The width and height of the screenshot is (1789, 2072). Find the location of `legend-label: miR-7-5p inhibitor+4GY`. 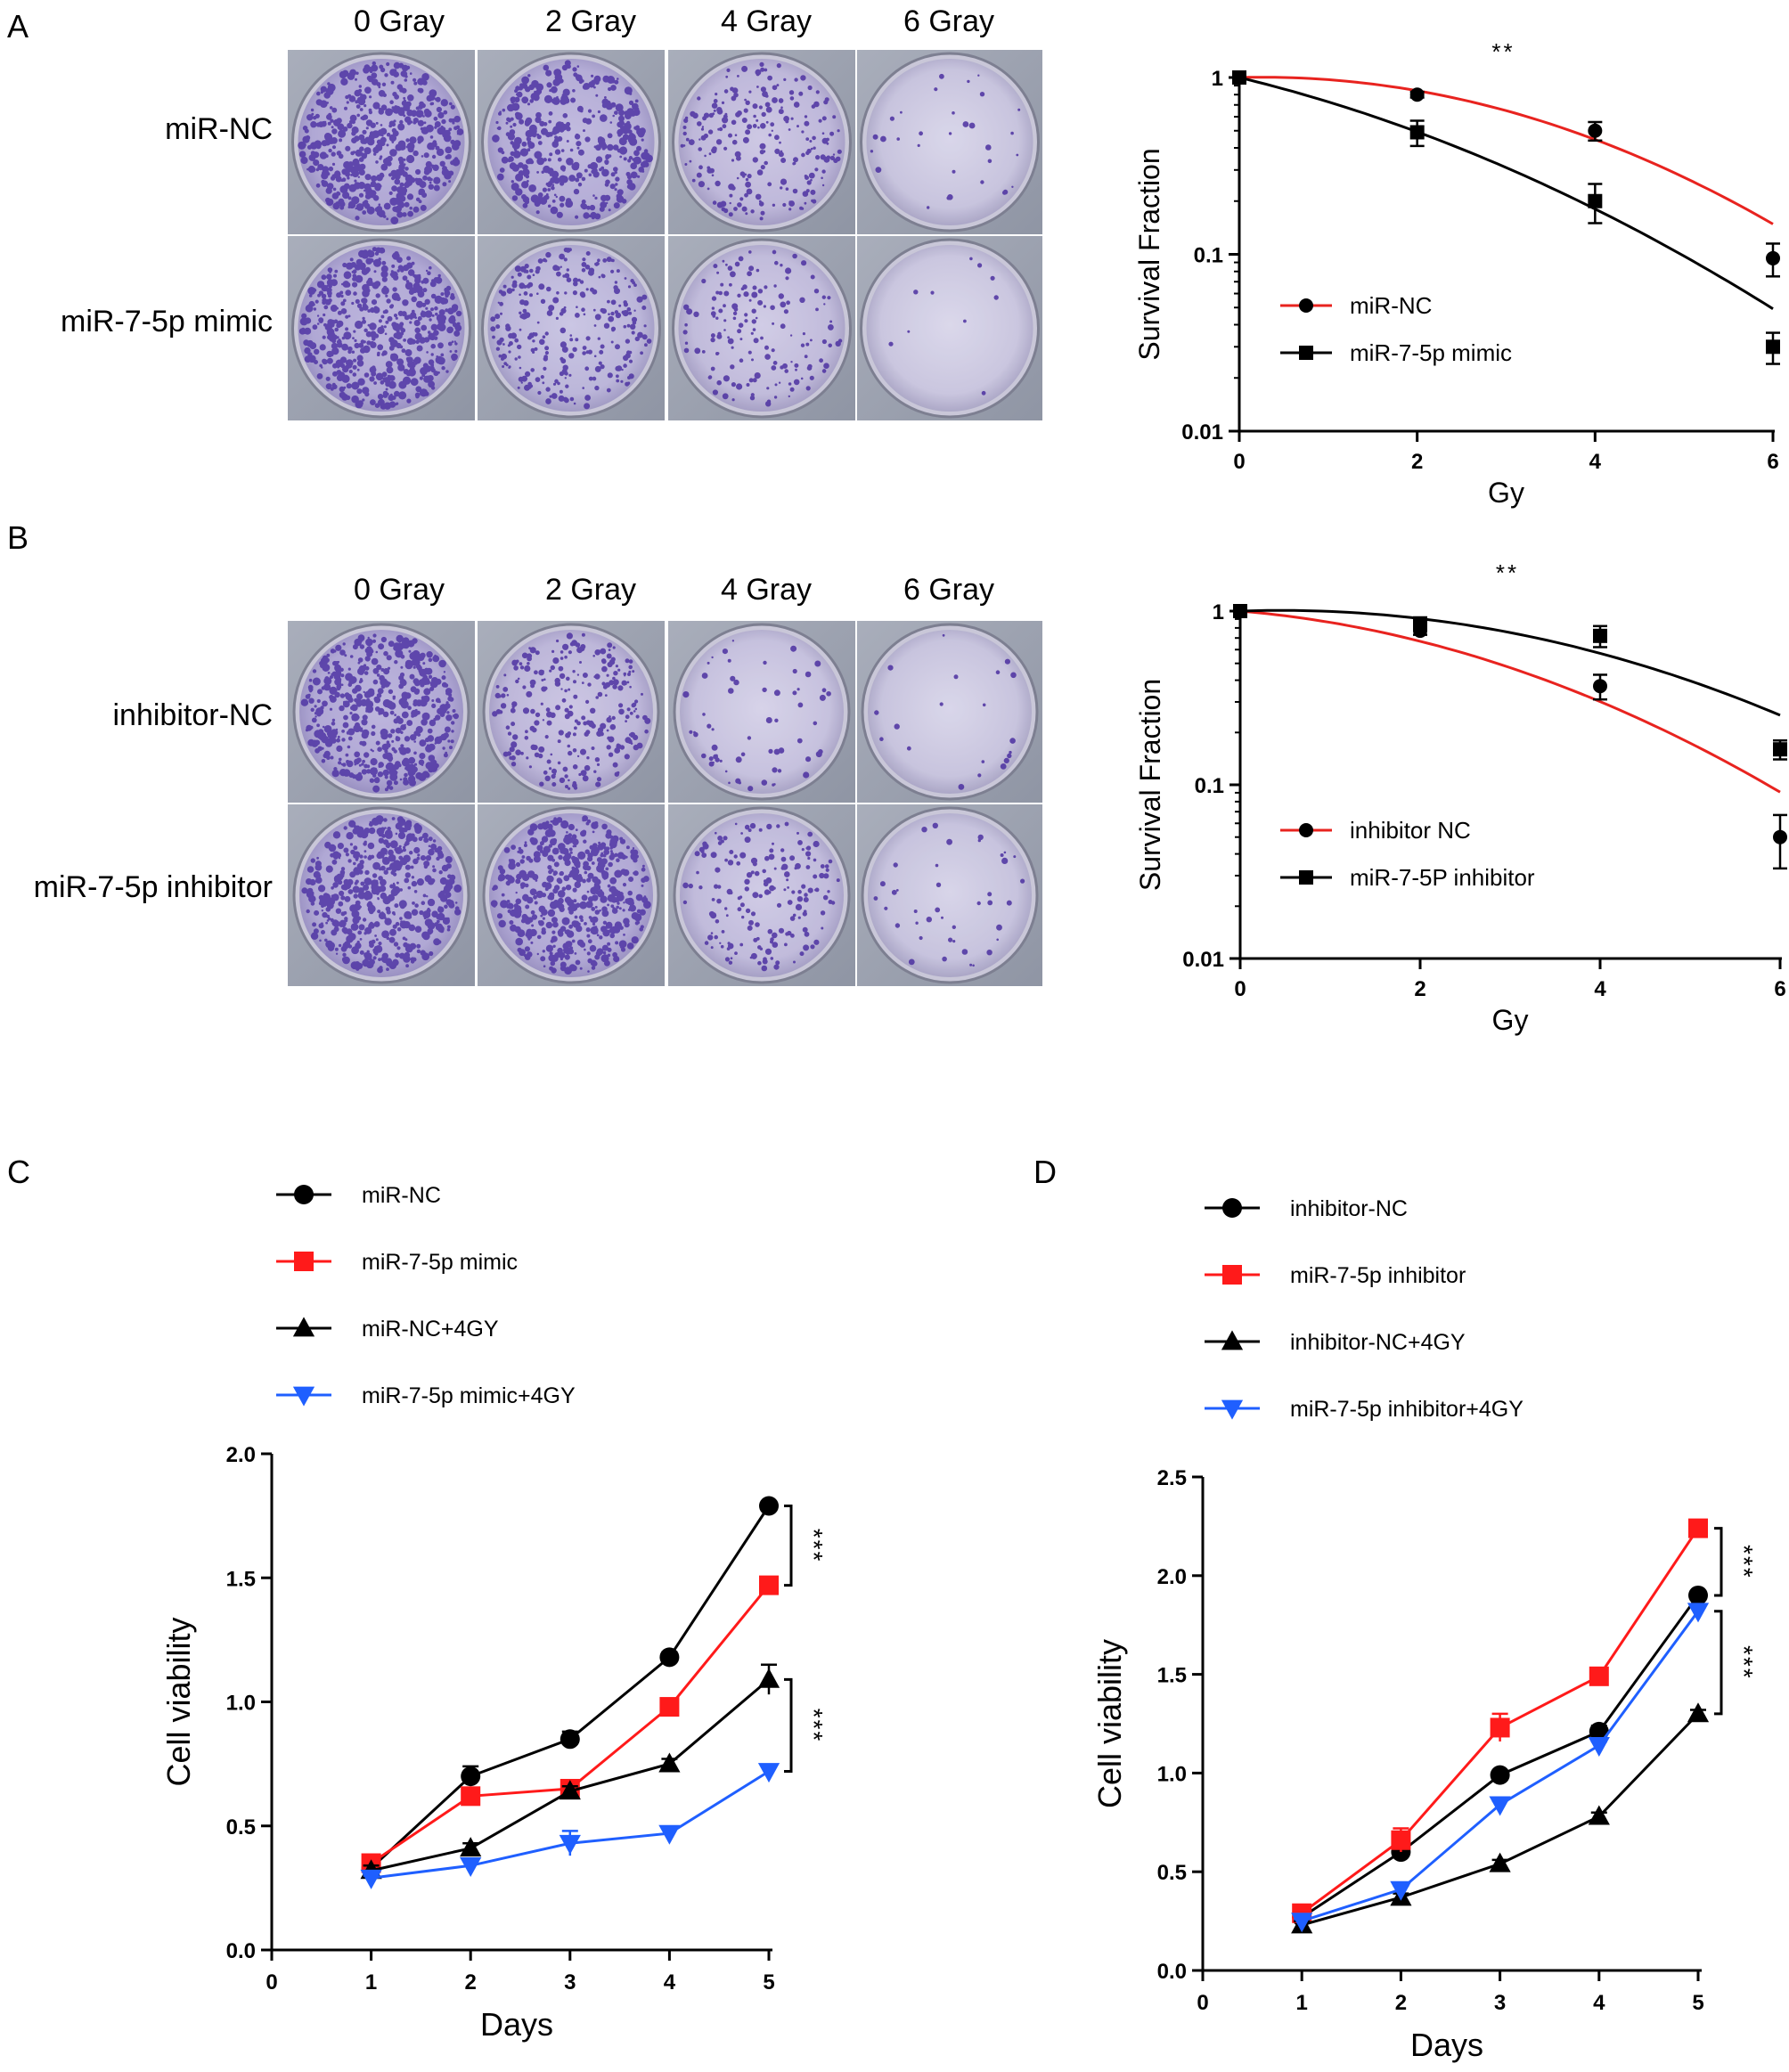

legend-label: miR-7-5p inhibitor+4GY is located at coordinates (1407, 1409).